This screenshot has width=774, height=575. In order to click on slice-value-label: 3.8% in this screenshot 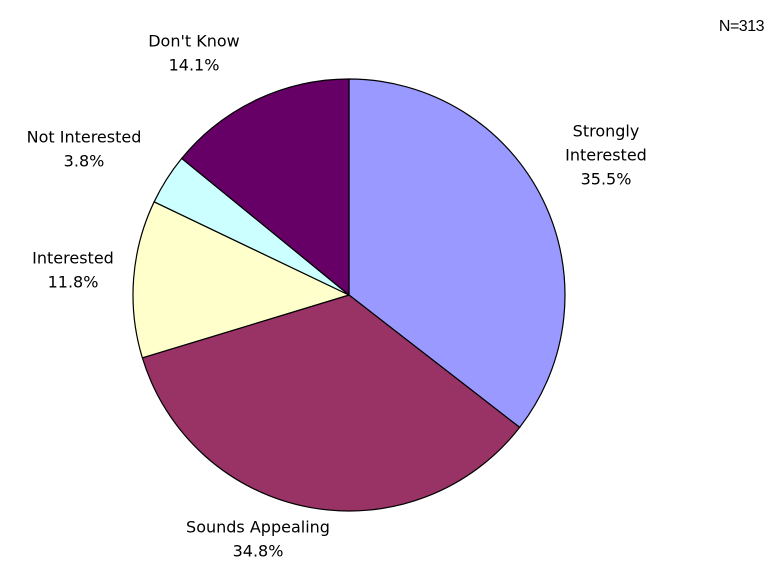, I will do `click(84, 161)`.